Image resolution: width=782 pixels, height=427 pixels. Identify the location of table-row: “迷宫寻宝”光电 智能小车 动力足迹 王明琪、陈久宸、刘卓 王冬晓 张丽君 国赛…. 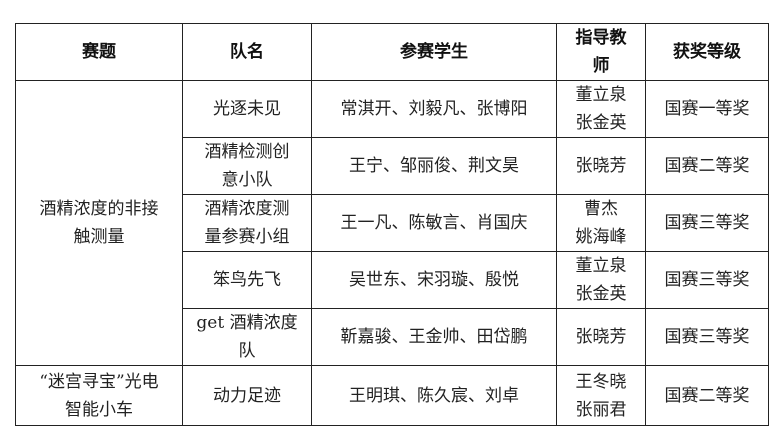
(392, 395).